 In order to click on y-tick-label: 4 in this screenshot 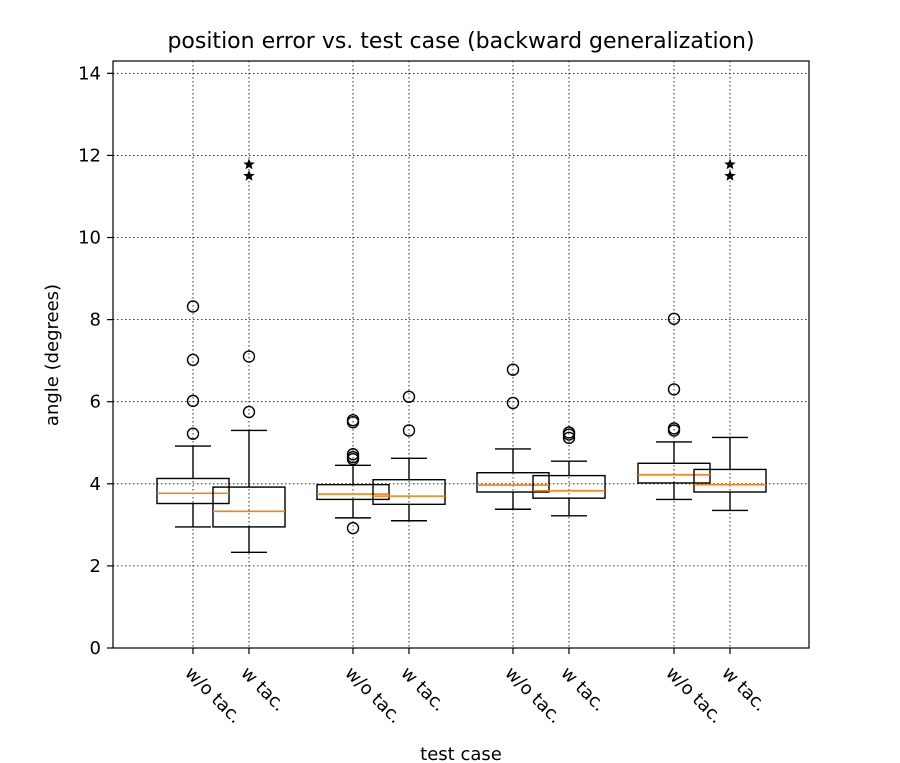, I will do `click(95, 484)`.